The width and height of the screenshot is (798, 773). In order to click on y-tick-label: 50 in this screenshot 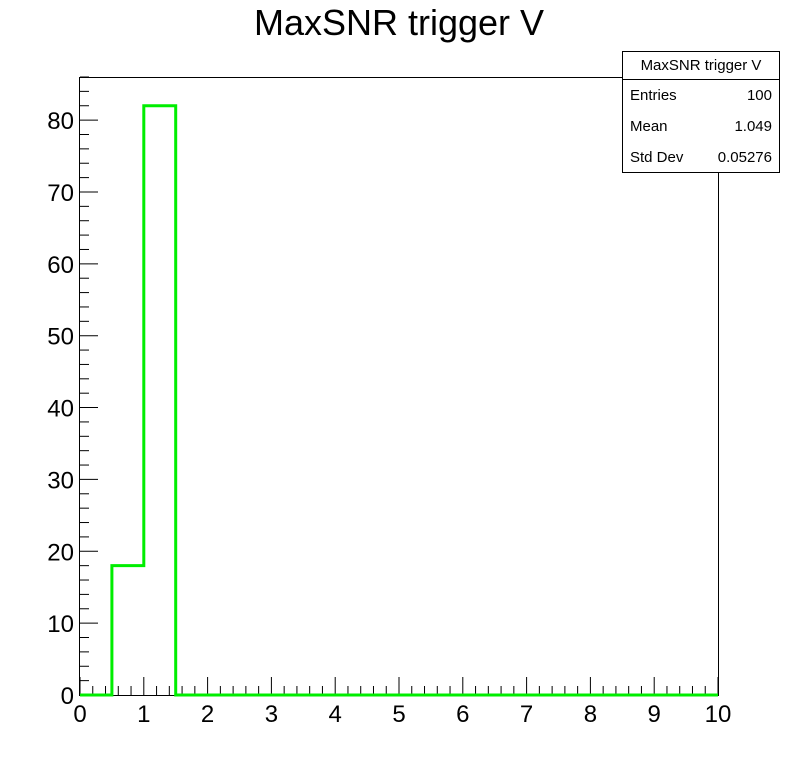, I will do `click(60, 337)`.